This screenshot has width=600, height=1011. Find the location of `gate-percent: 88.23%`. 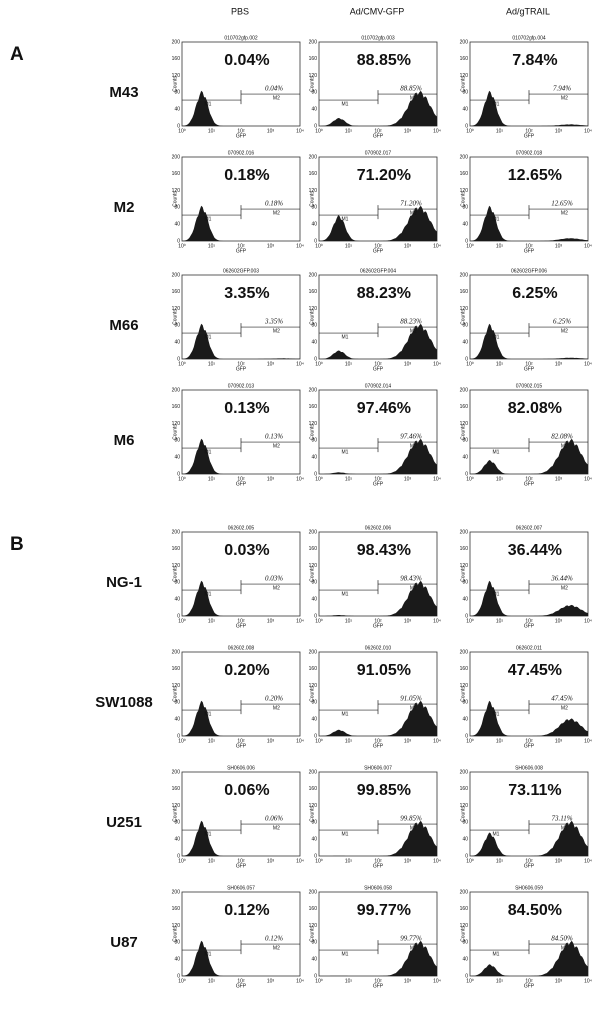

gate-percent: 88.23% is located at coordinates (411, 322).